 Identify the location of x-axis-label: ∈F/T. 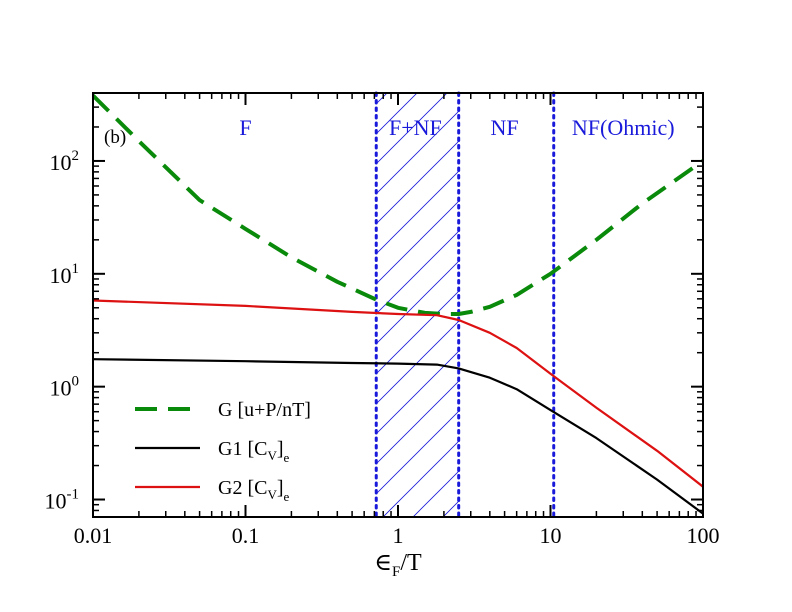
(398, 565).